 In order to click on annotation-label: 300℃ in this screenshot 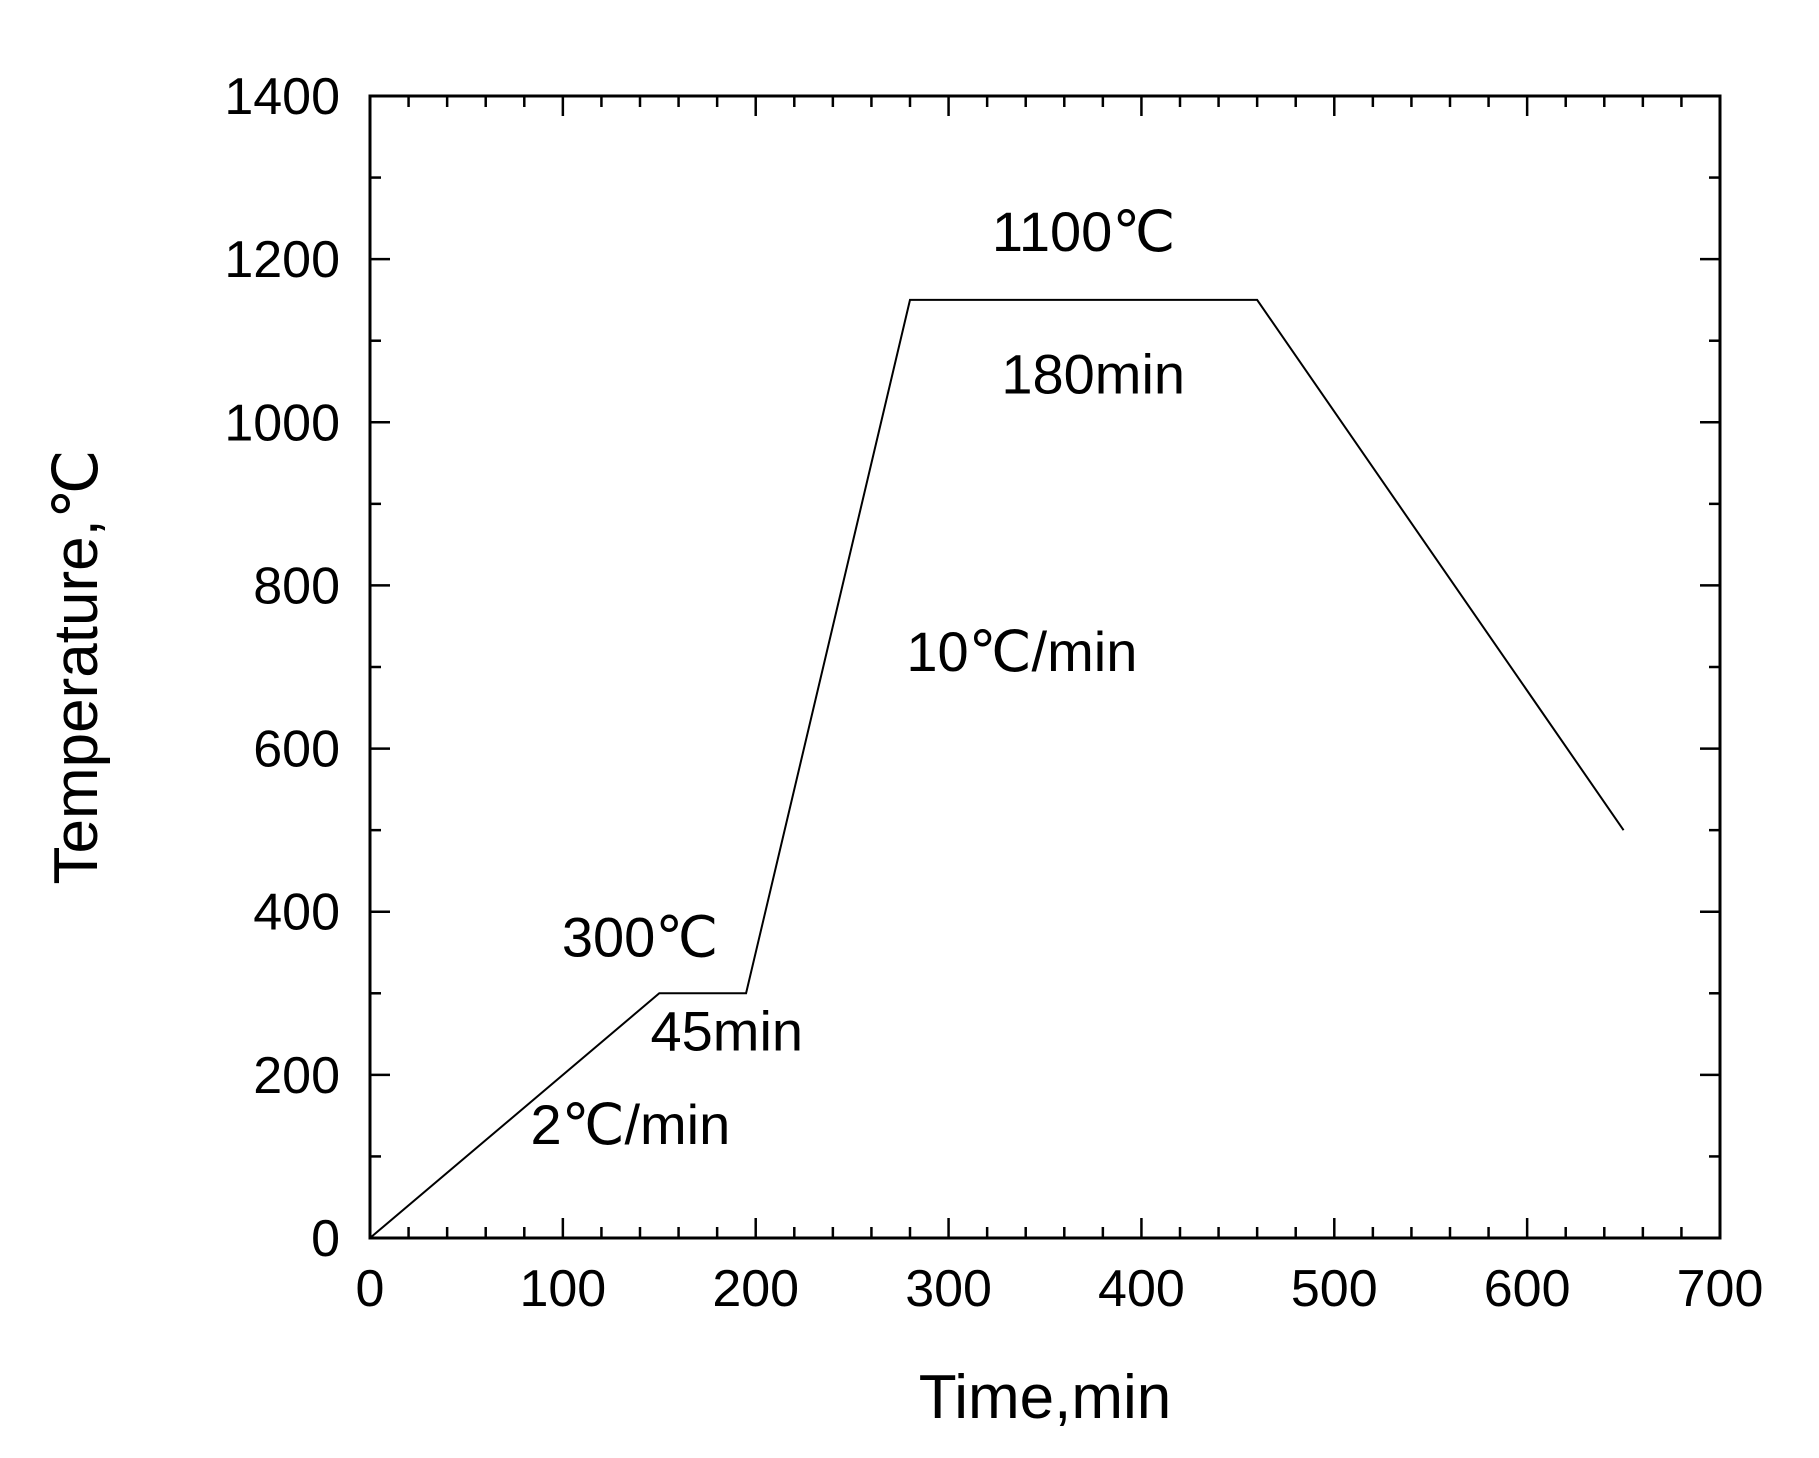, I will do `click(640, 937)`.